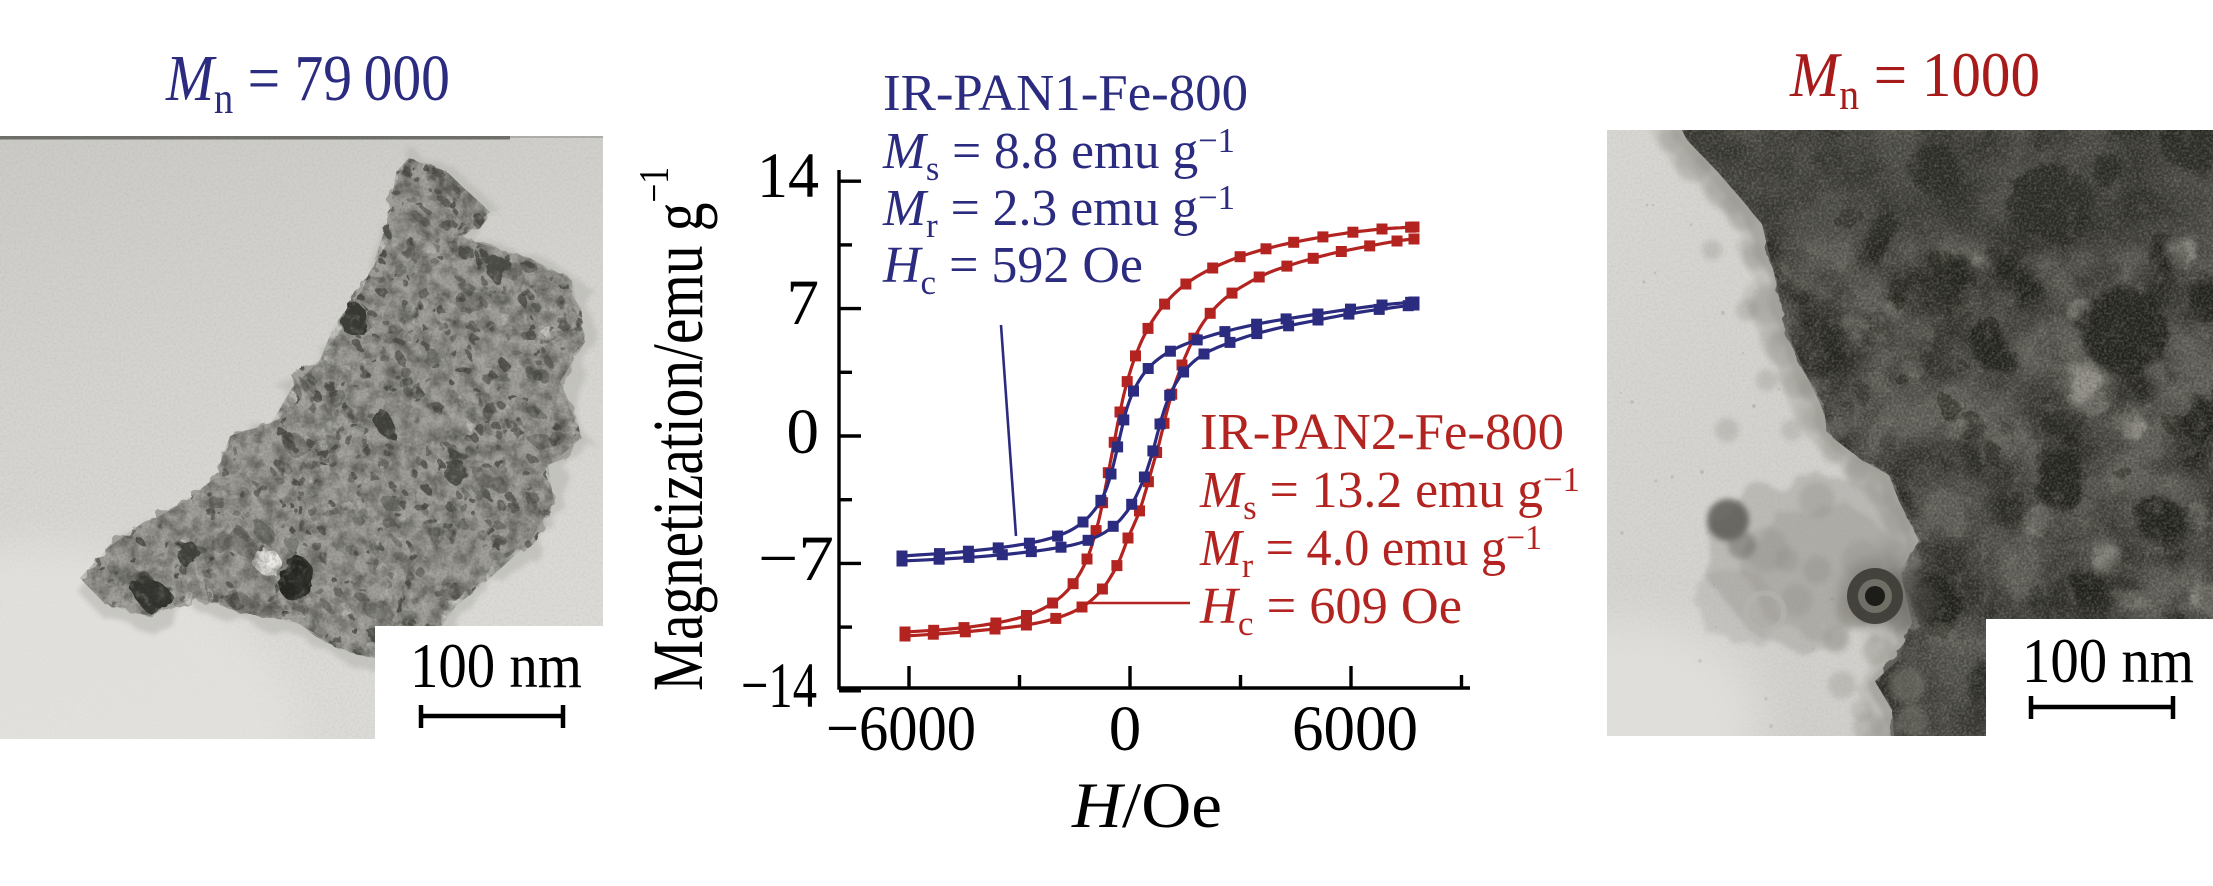  Describe the element at coordinates (1058, 154) in the screenshot. I see `svg-text: Ms = 8.8 emu g−1` at that location.